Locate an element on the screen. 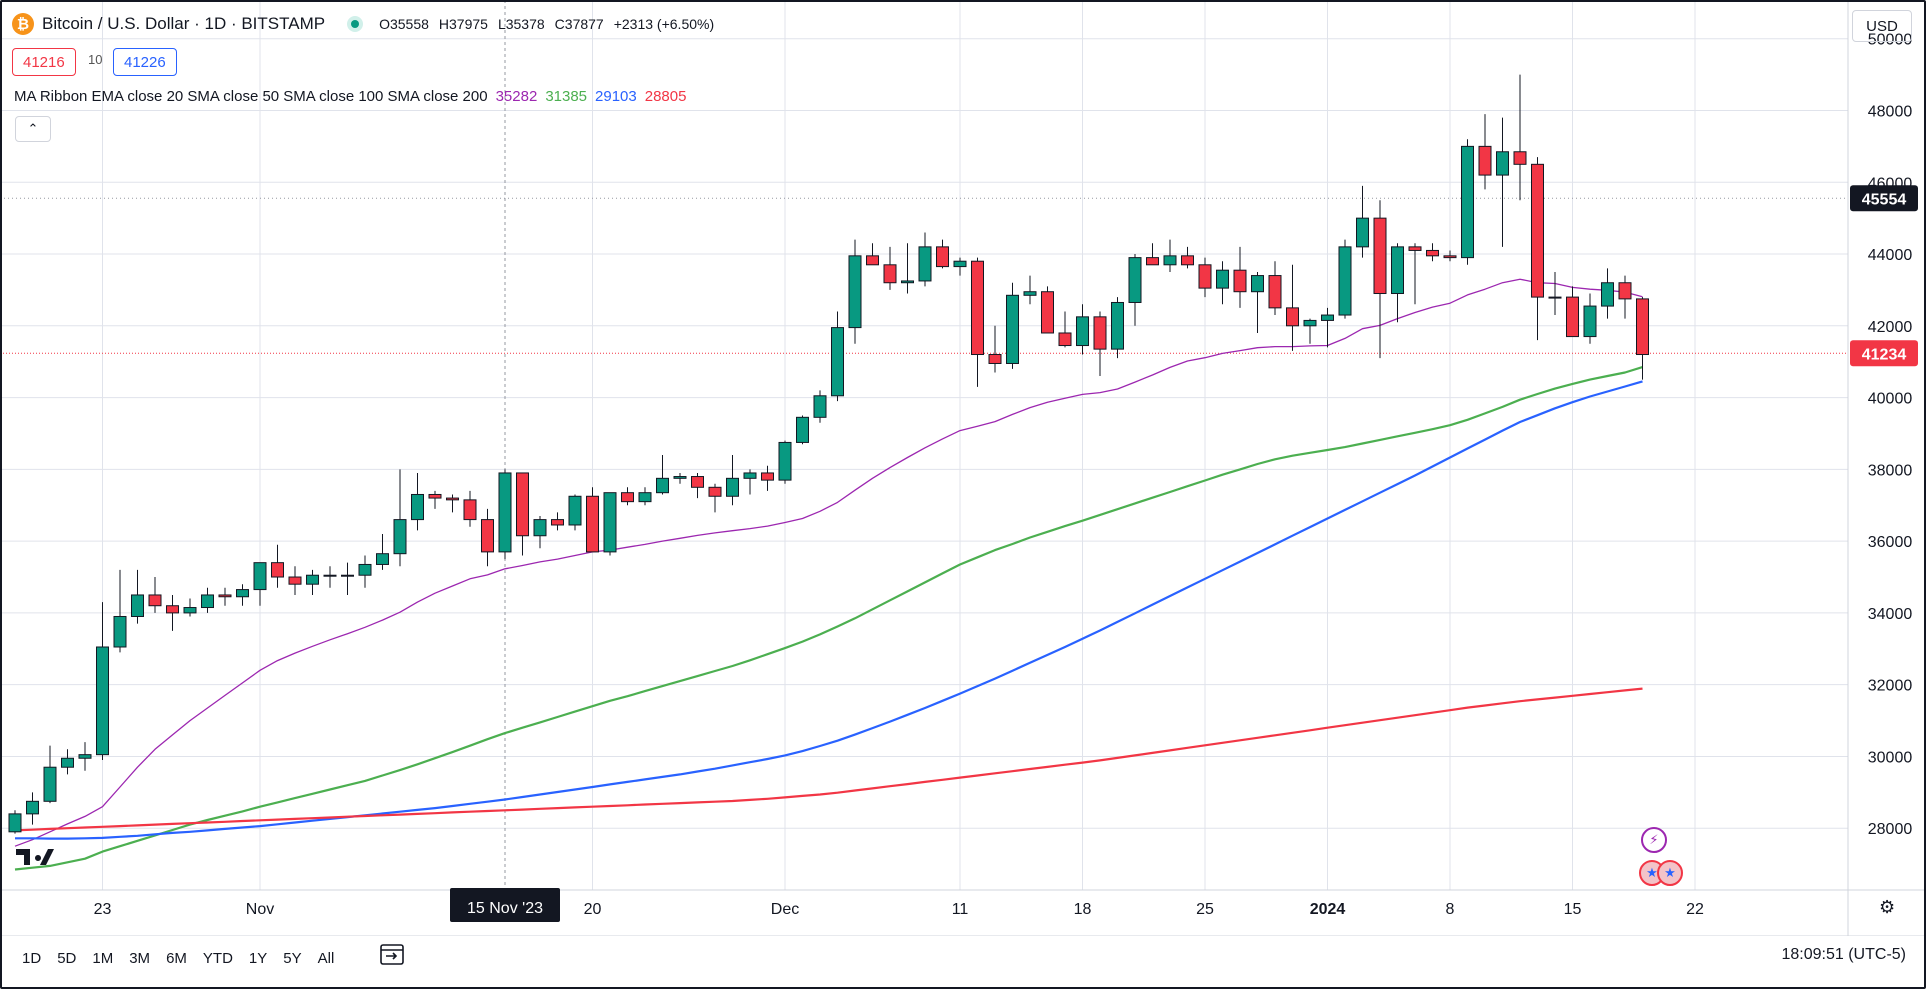 This screenshot has width=1926, height=989. tradingview-logo-icon is located at coordinates (34, 860).